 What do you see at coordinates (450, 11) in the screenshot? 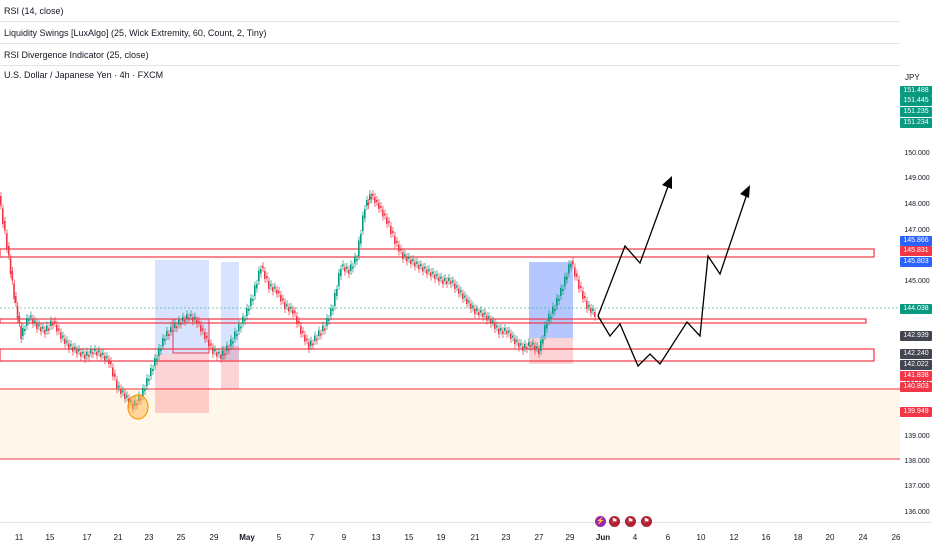
I see `indicator-rsi: RSI (14, close)` at bounding box center [450, 11].